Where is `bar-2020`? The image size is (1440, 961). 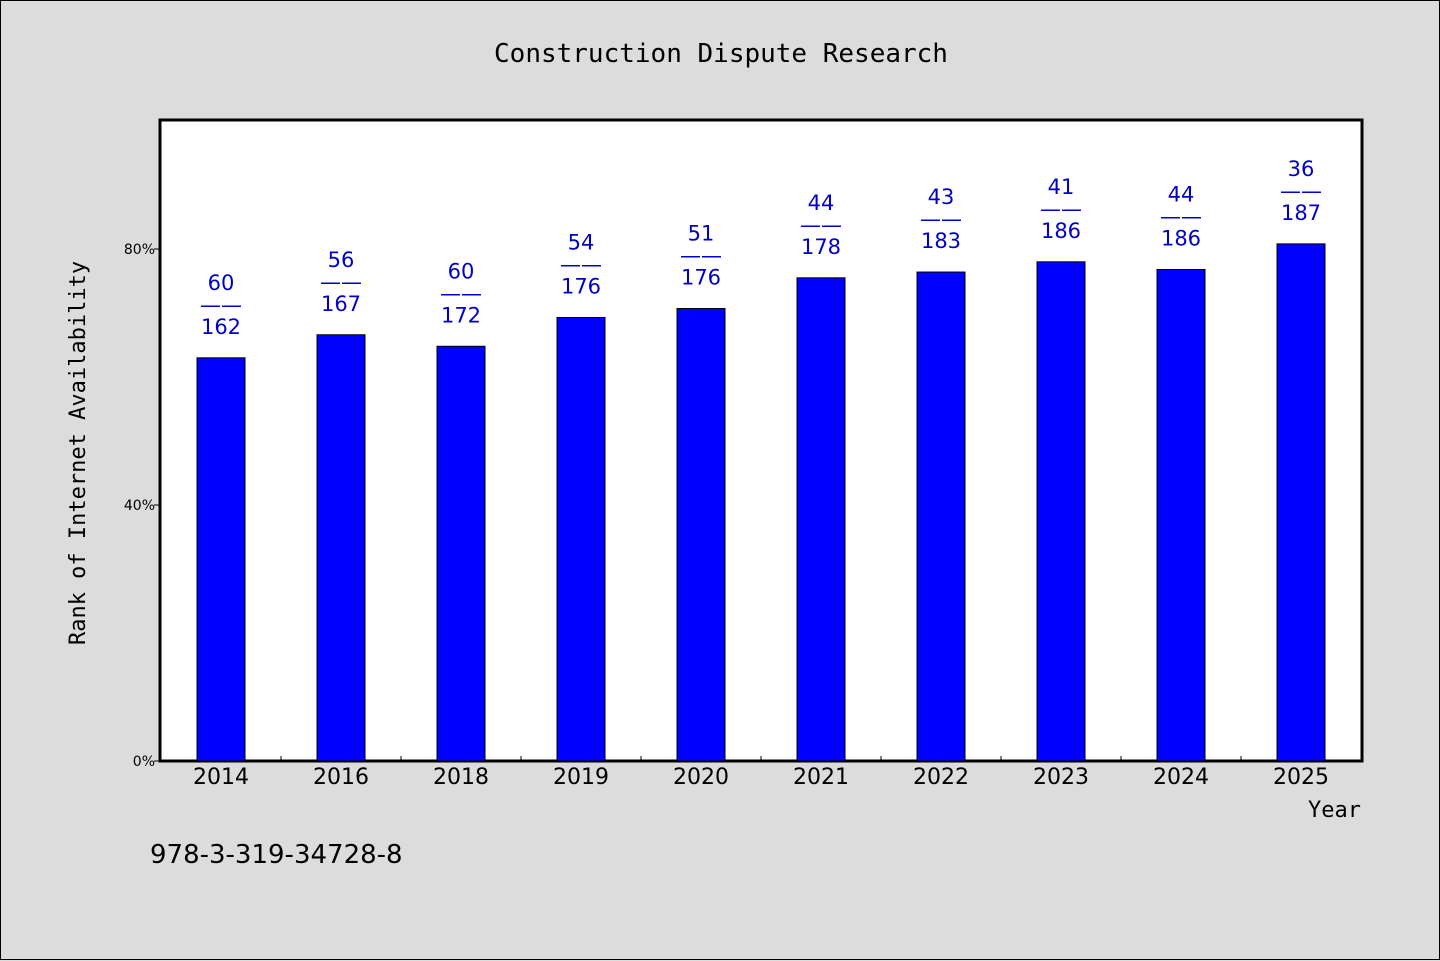 bar-2020 is located at coordinates (701, 535).